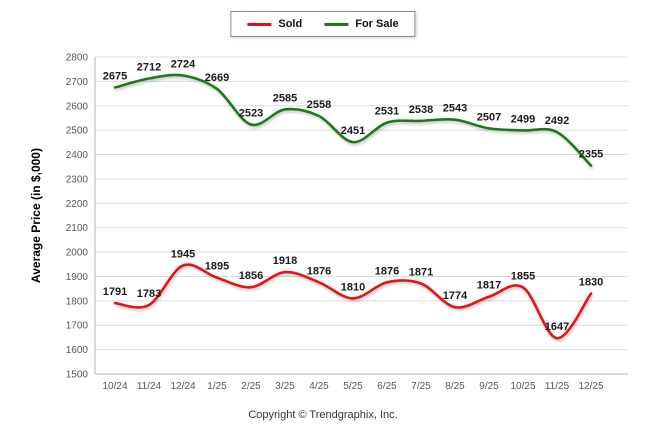 Image resolution: width=646 pixels, height=434 pixels. I want to click on legend-item-for-sale: For Sale, so click(361, 24).